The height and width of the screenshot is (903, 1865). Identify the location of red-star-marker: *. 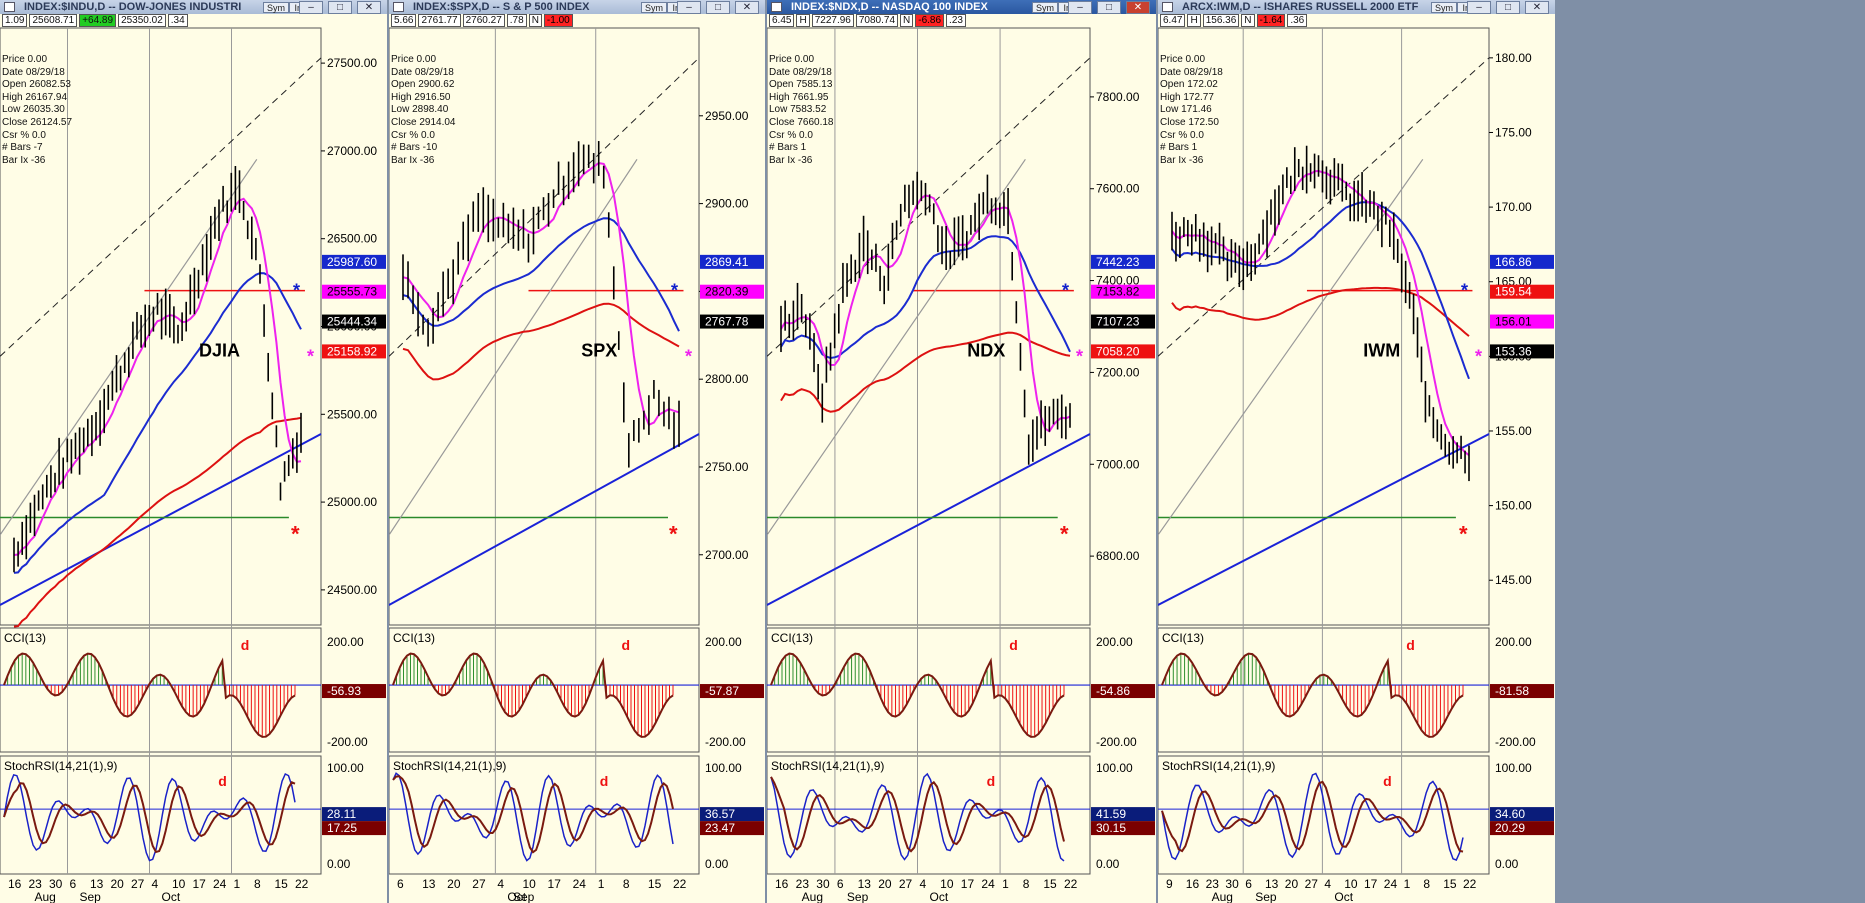
(673, 533).